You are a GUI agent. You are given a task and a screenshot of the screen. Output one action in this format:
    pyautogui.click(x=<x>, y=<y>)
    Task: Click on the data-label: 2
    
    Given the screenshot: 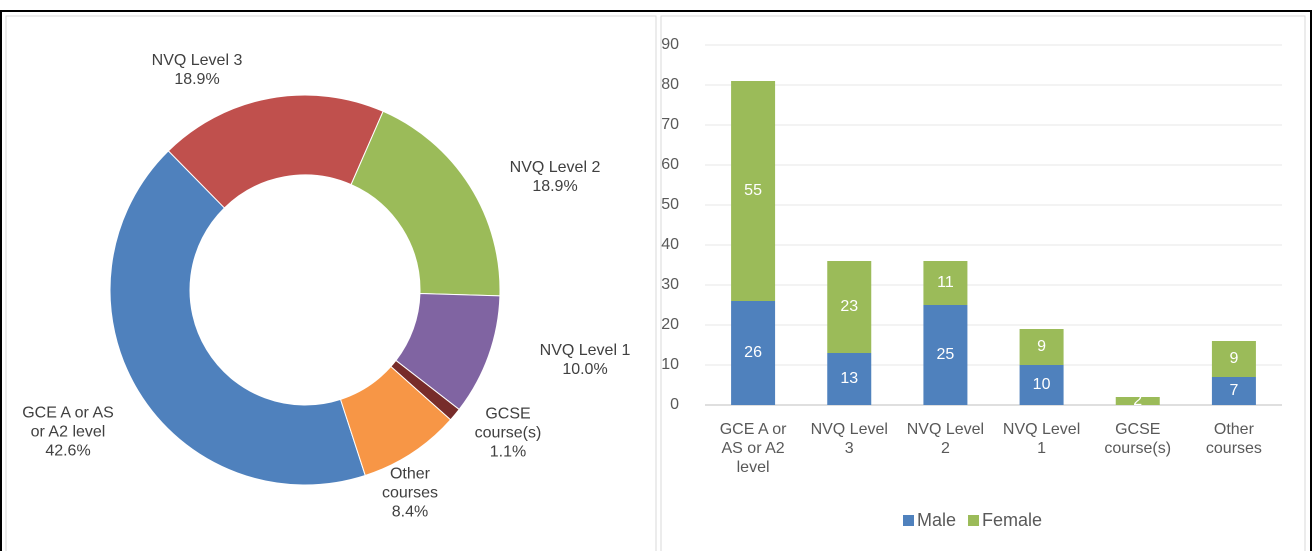 What is the action you would take?
    pyautogui.click(x=1137, y=400)
    